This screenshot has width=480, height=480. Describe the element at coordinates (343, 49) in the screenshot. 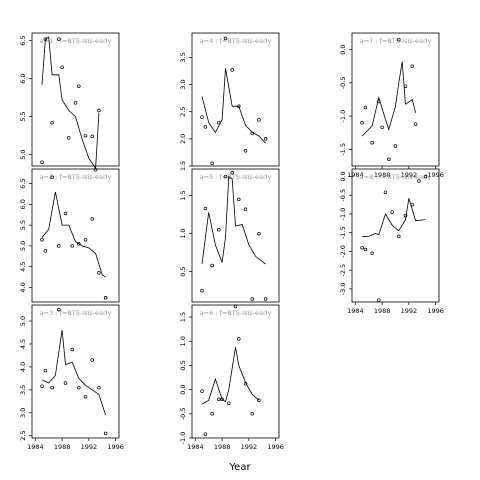

I see `y-tick-label: 0.0` at that location.